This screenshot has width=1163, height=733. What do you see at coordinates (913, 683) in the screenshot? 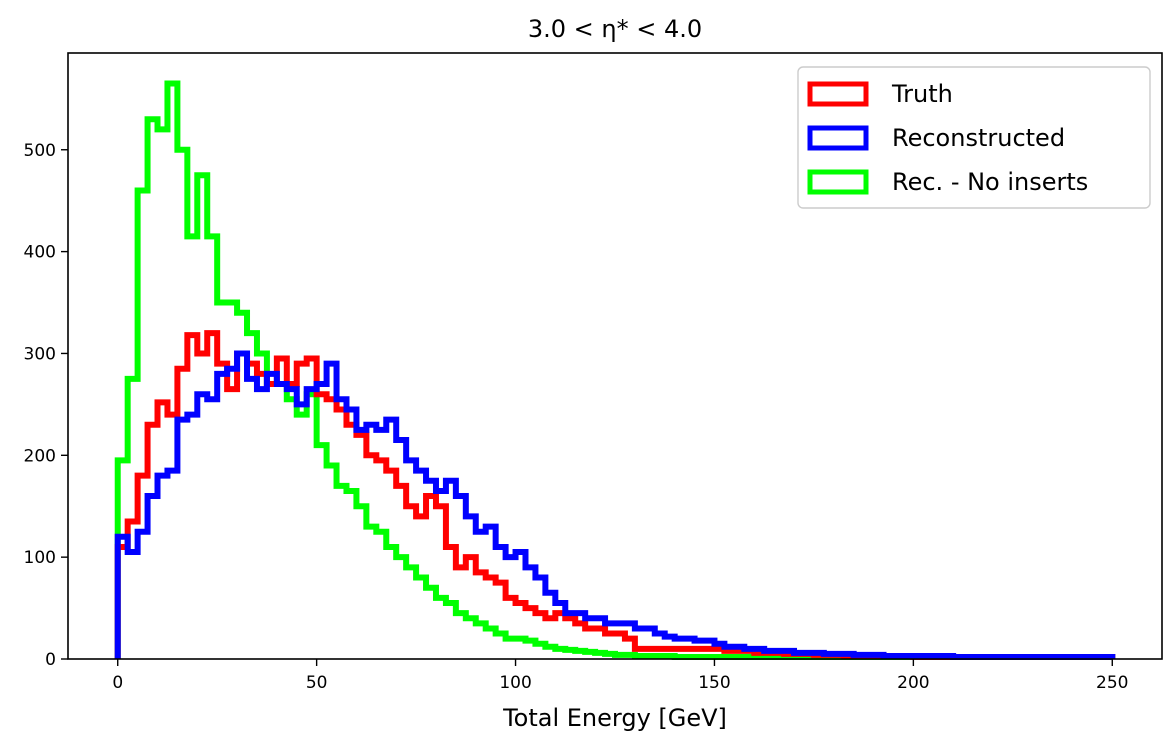
I see `x-tick-label: 200` at bounding box center [913, 683].